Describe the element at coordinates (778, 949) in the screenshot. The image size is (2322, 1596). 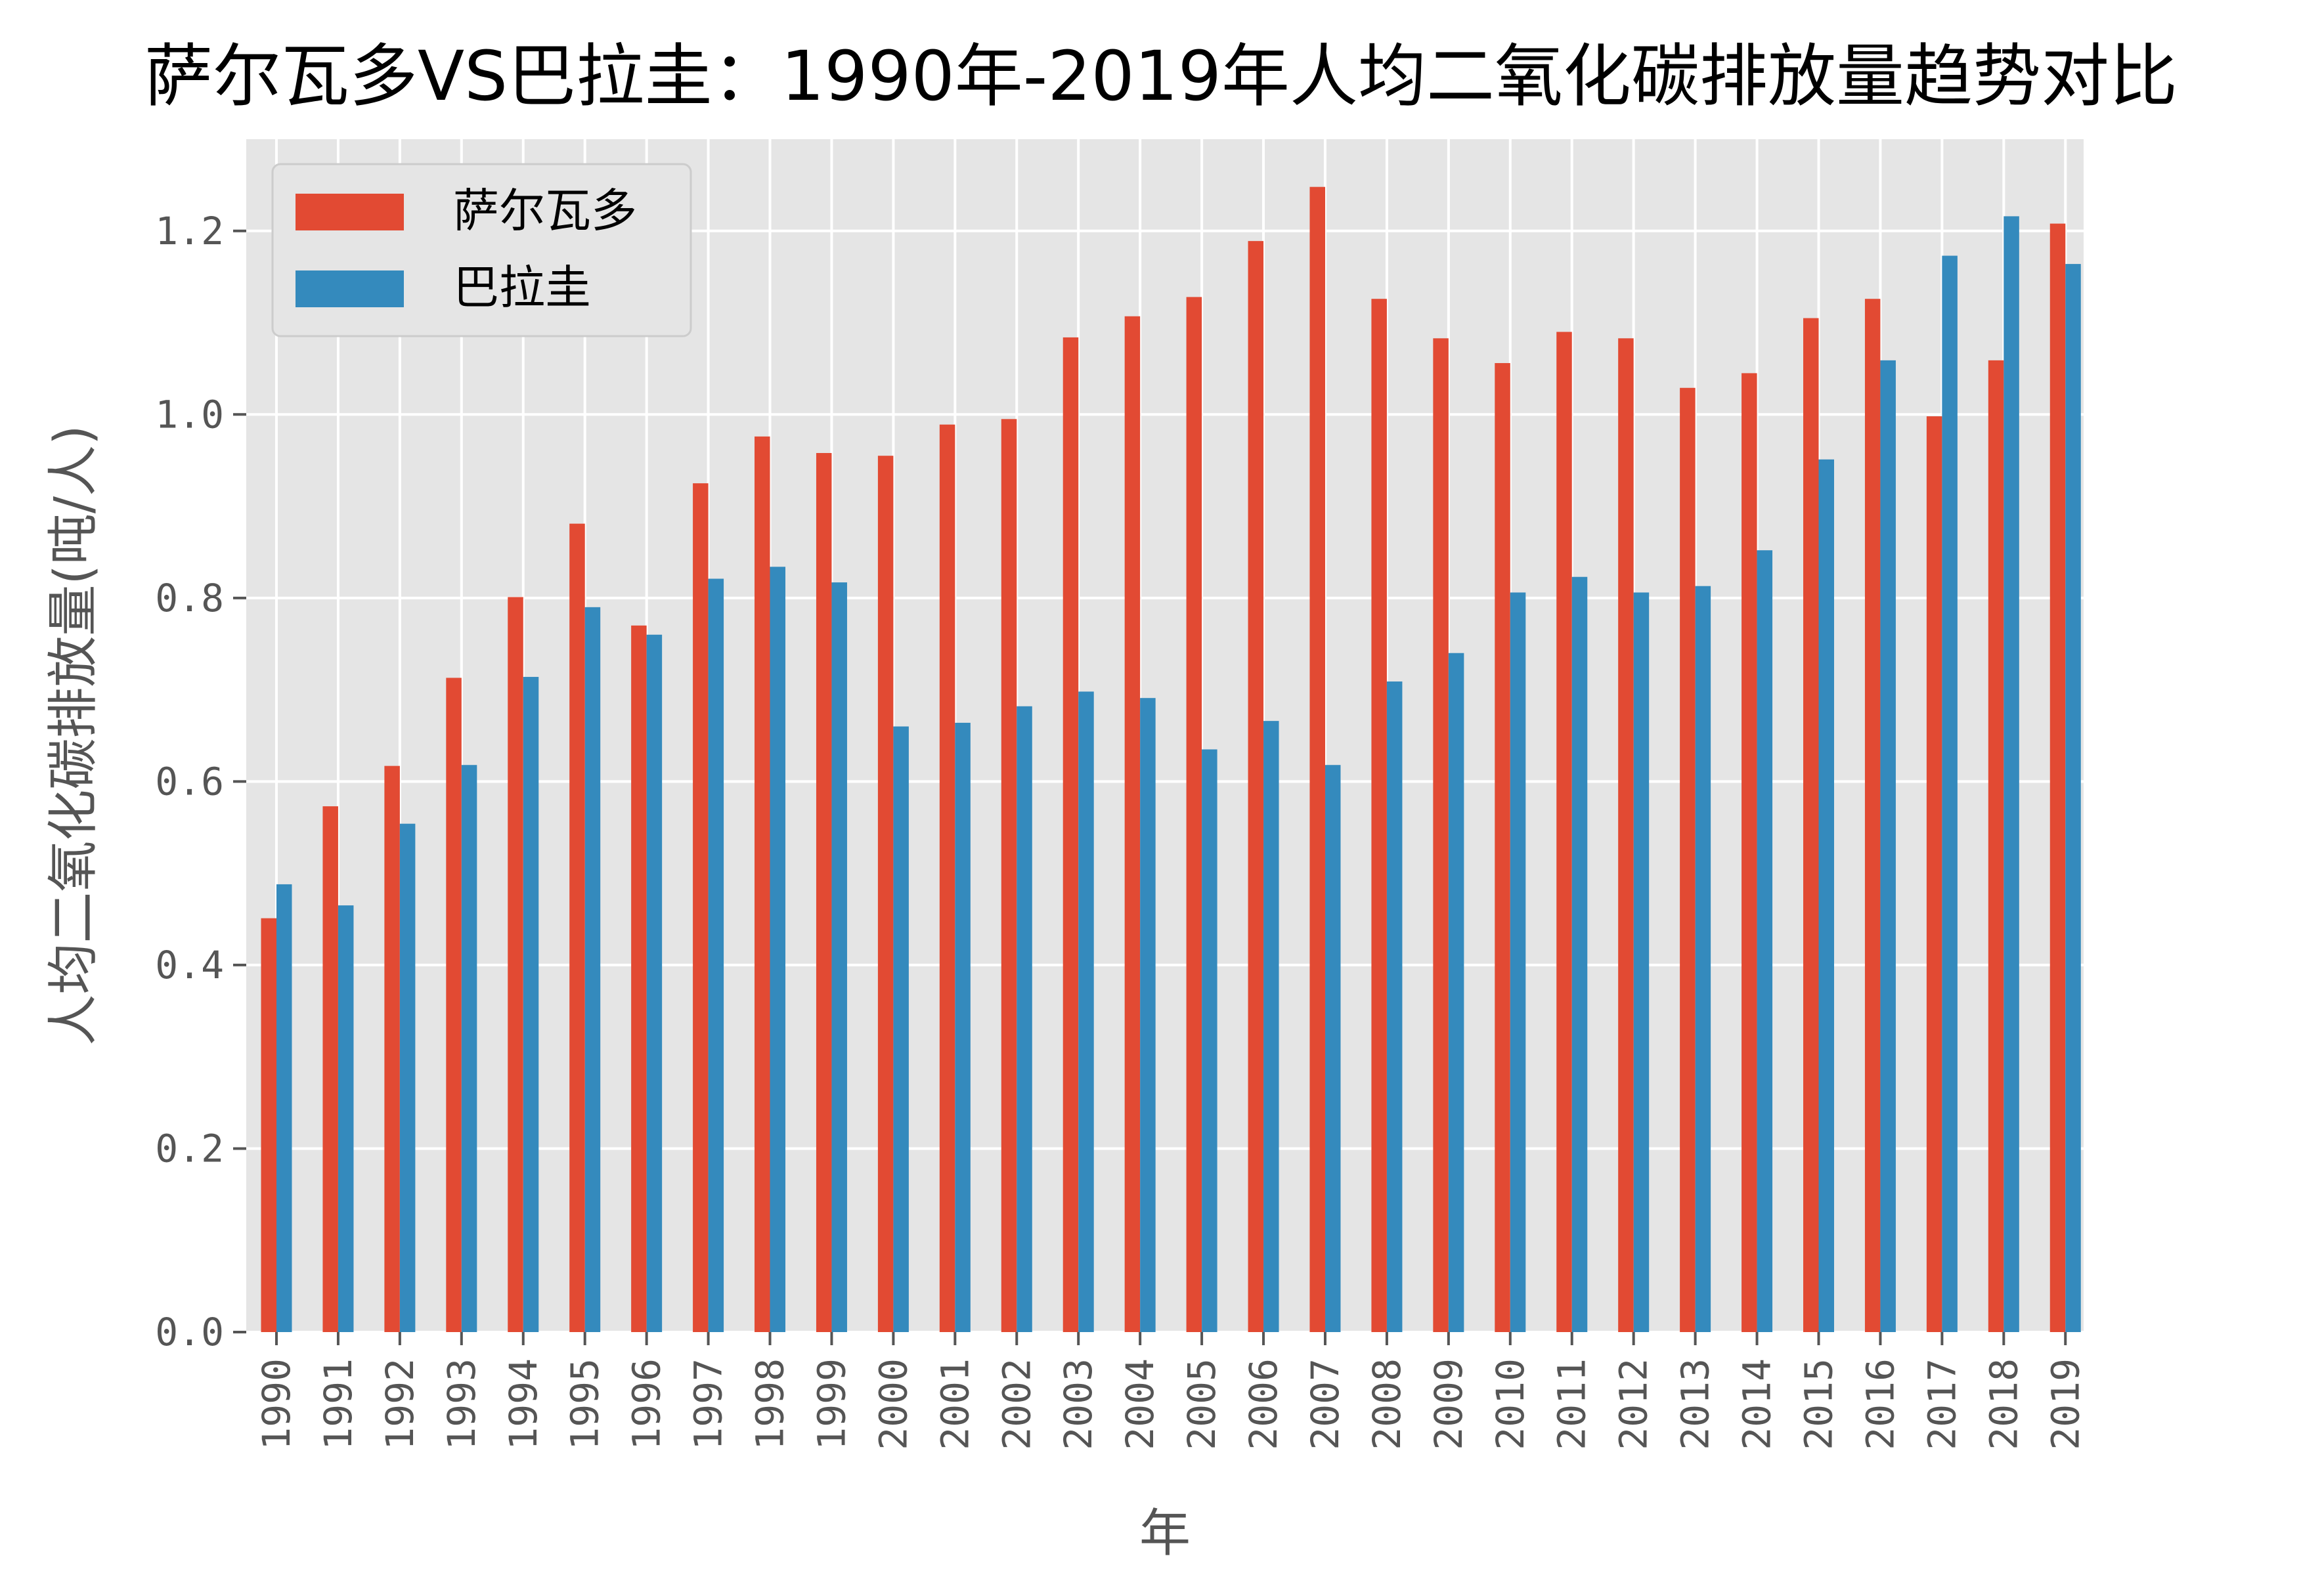
I see `bar-paraguay-1998` at that location.